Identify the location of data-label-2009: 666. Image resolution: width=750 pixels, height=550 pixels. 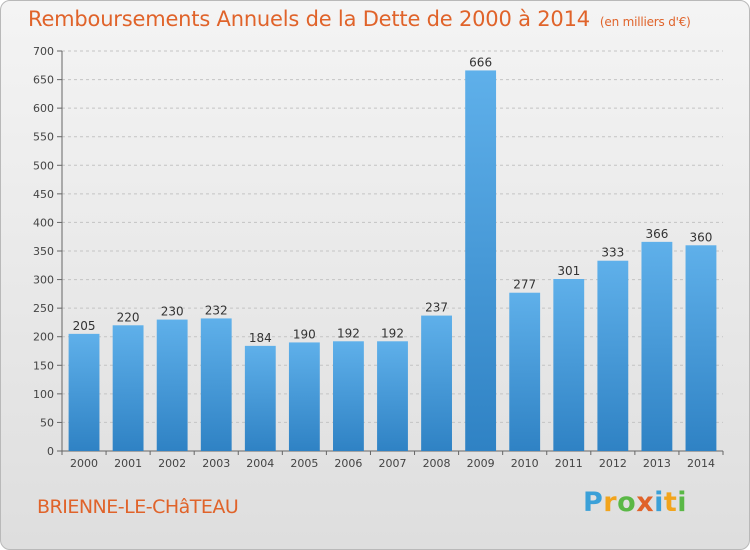
(480, 62).